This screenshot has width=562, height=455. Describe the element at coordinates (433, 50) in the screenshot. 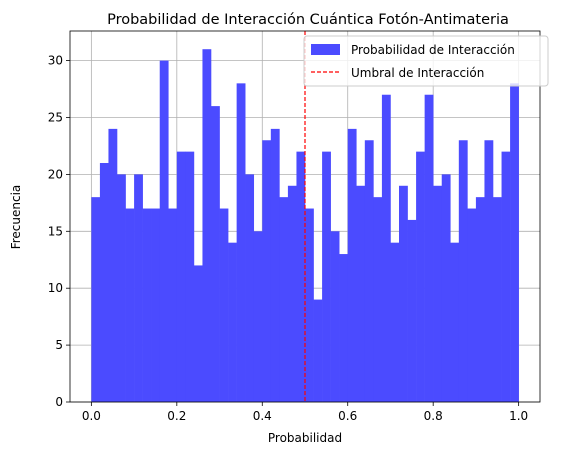

I see `legend-label-bars: Probabilidad de Interacción` at that location.